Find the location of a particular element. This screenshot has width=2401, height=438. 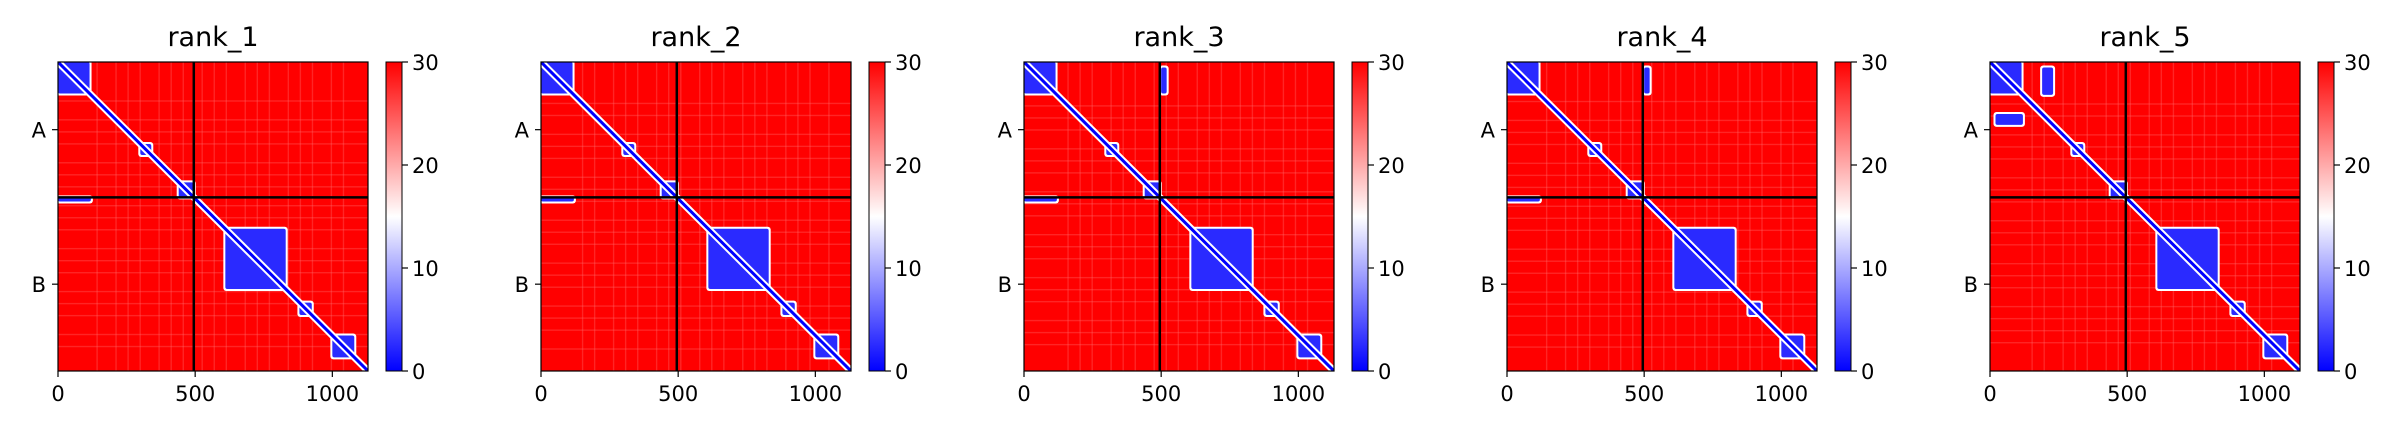

panel-title: rank_1 is located at coordinates (212, 37).